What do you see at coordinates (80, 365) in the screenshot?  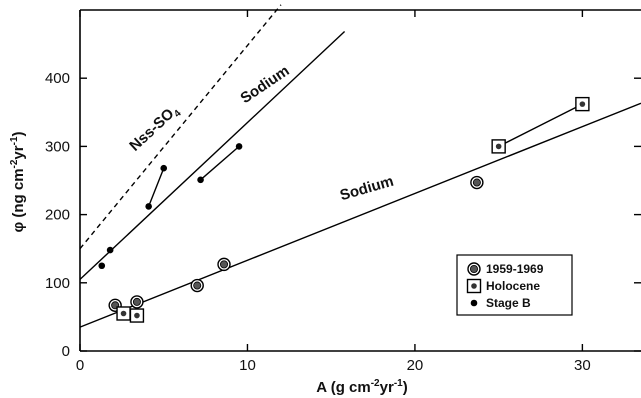 I see `x-tick-label: 0` at bounding box center [80, 365].